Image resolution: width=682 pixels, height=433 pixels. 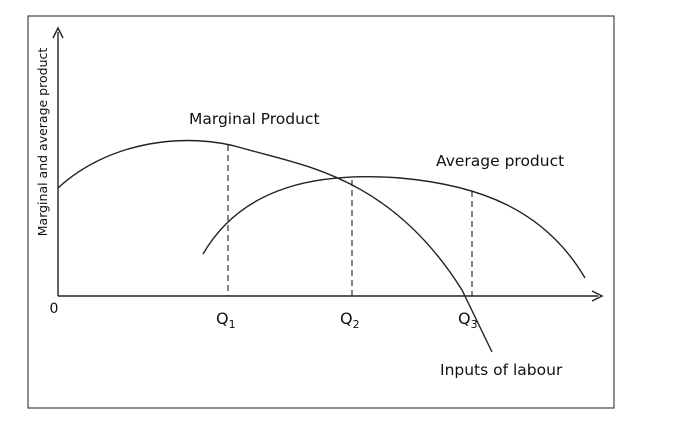 I want to click on x-axis-label: Inputs of labour, so click(x=501, y=370).